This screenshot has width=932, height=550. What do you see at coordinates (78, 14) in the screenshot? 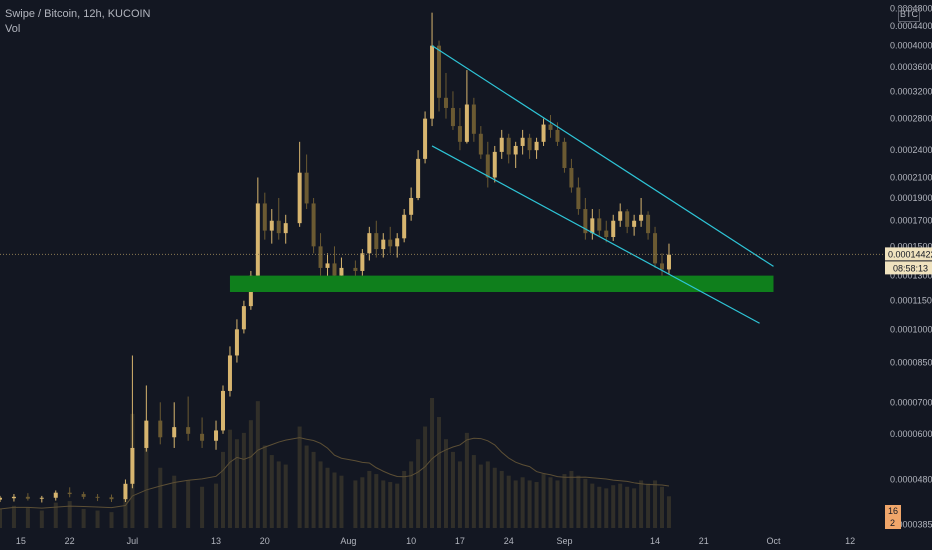
I see `chart-title: Swipe / Bitcoin, 12h, KUCOIN` at bounding box center [78, 14].